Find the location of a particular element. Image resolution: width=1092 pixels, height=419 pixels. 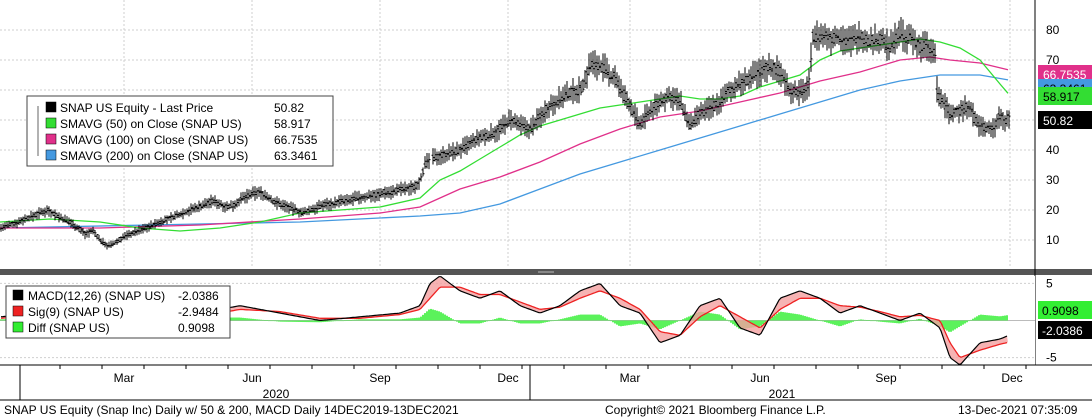

svg-text:SMAVG (200) on Close (SNAP US: SMAVG (200) on Close (SNAP US) is located at coordinates (154, 156).